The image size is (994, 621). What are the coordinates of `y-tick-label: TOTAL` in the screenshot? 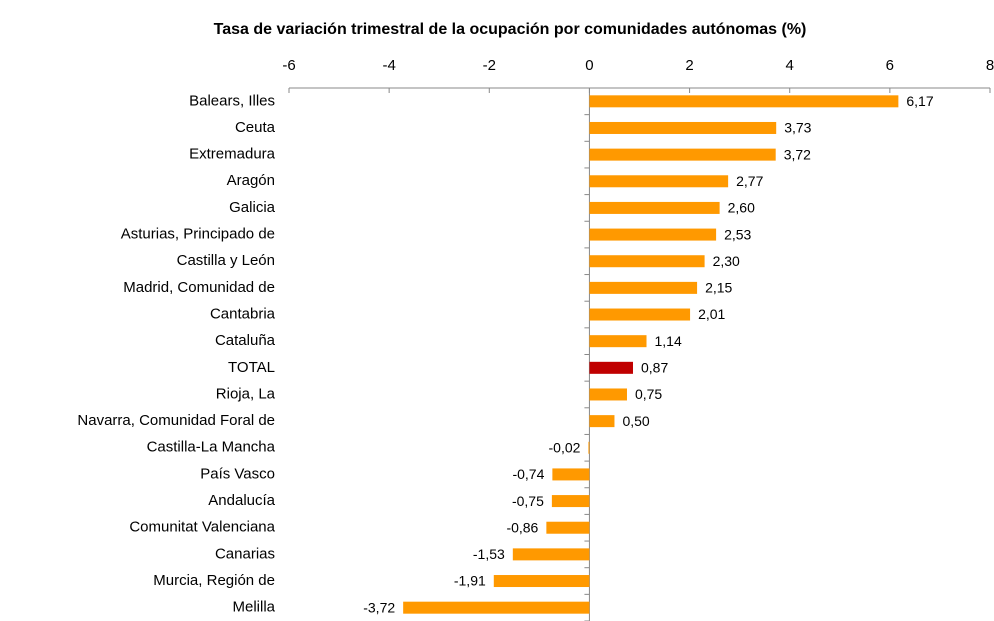 It's located at (251, 367).